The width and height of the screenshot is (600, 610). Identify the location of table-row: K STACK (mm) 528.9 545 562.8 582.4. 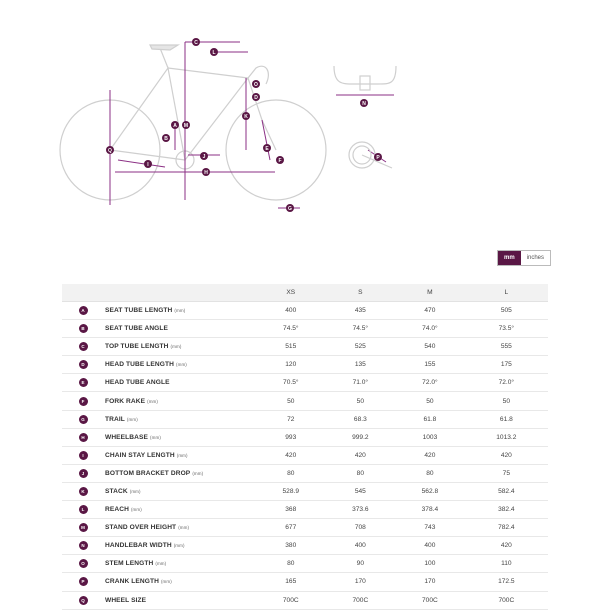
(305, 492).